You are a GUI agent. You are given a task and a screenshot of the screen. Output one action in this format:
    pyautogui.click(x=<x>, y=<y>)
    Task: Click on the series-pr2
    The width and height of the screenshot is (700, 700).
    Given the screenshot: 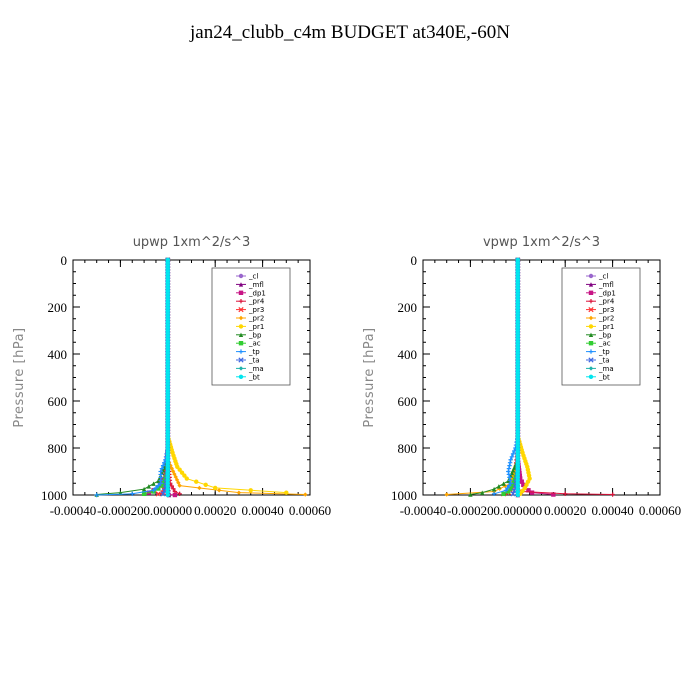 What is the action you would take?
    pyautogui.click(x=482, y=377)
    